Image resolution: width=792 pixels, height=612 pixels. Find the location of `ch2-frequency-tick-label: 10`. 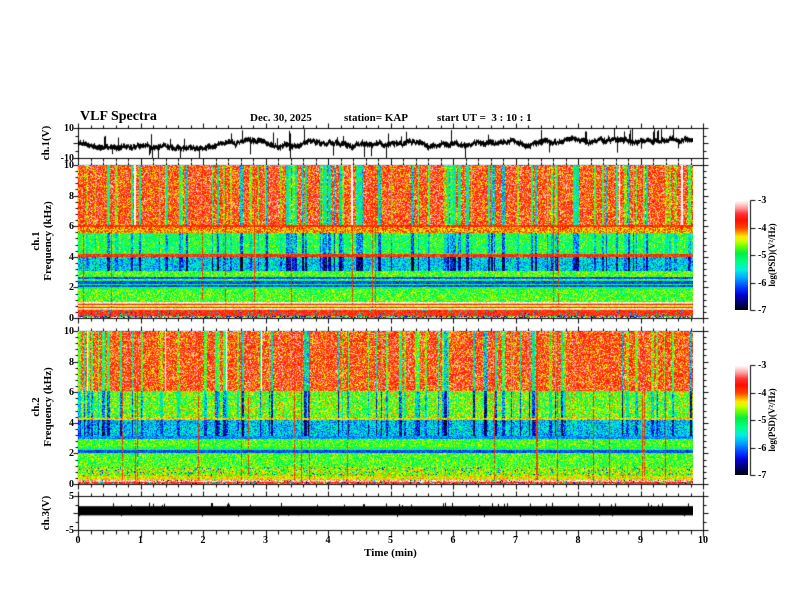

ch2-frequency-tick-label: 10 is located at coordinates (69, 331).